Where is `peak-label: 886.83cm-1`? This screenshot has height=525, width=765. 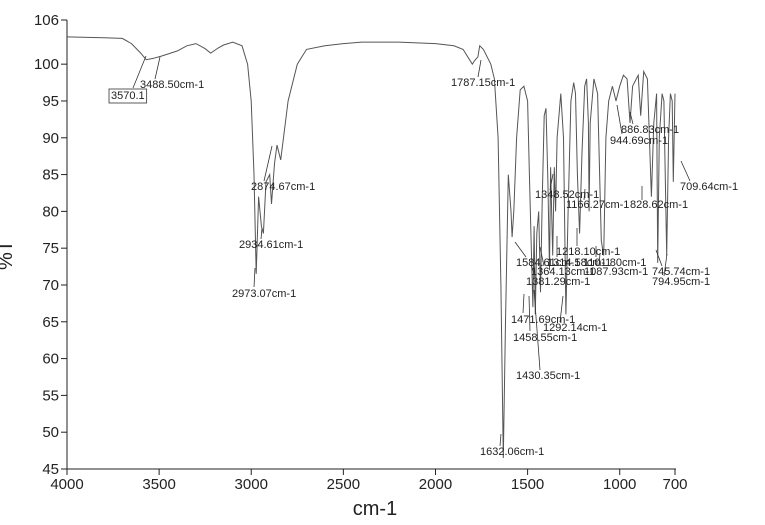
peak-label: 886.83cm-1 is located at coordinates (650, 130).